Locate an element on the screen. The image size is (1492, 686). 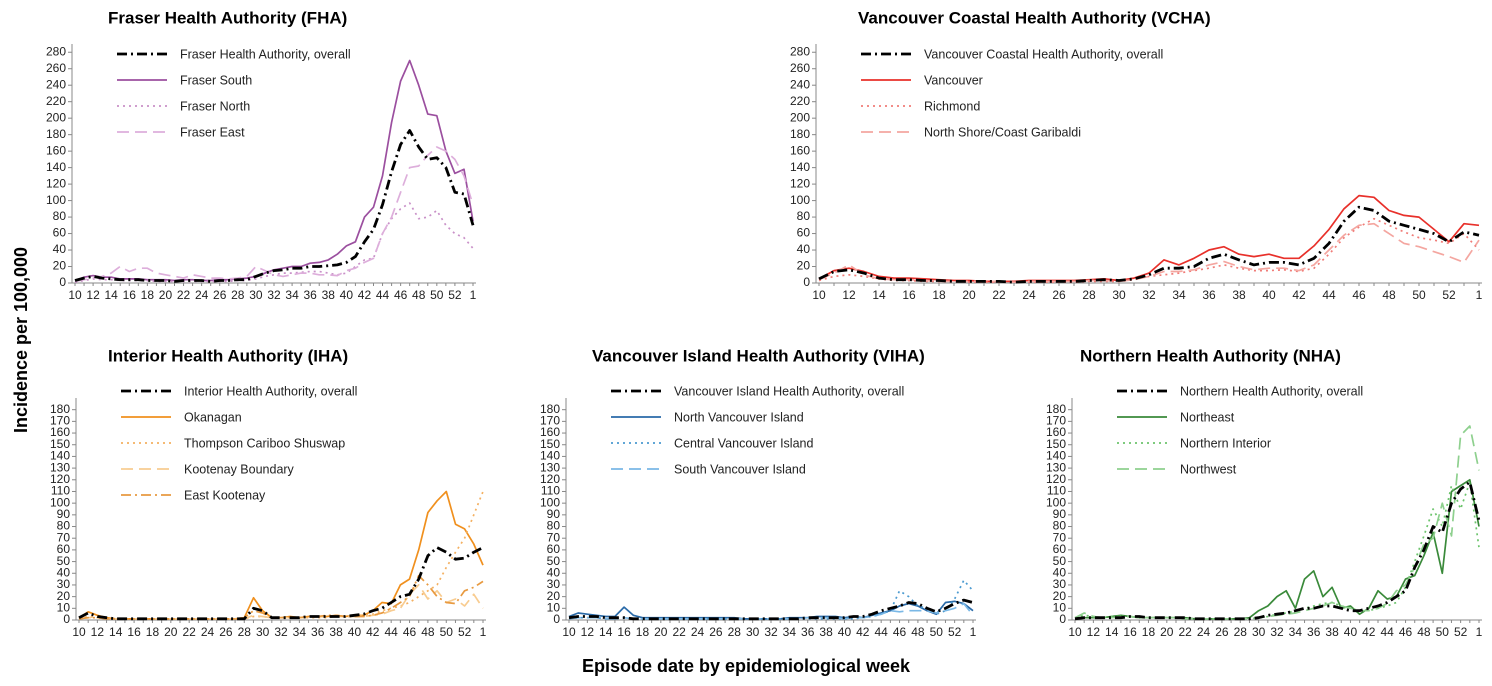
y-tick-label: 120 is located at coordinates (56, 183).